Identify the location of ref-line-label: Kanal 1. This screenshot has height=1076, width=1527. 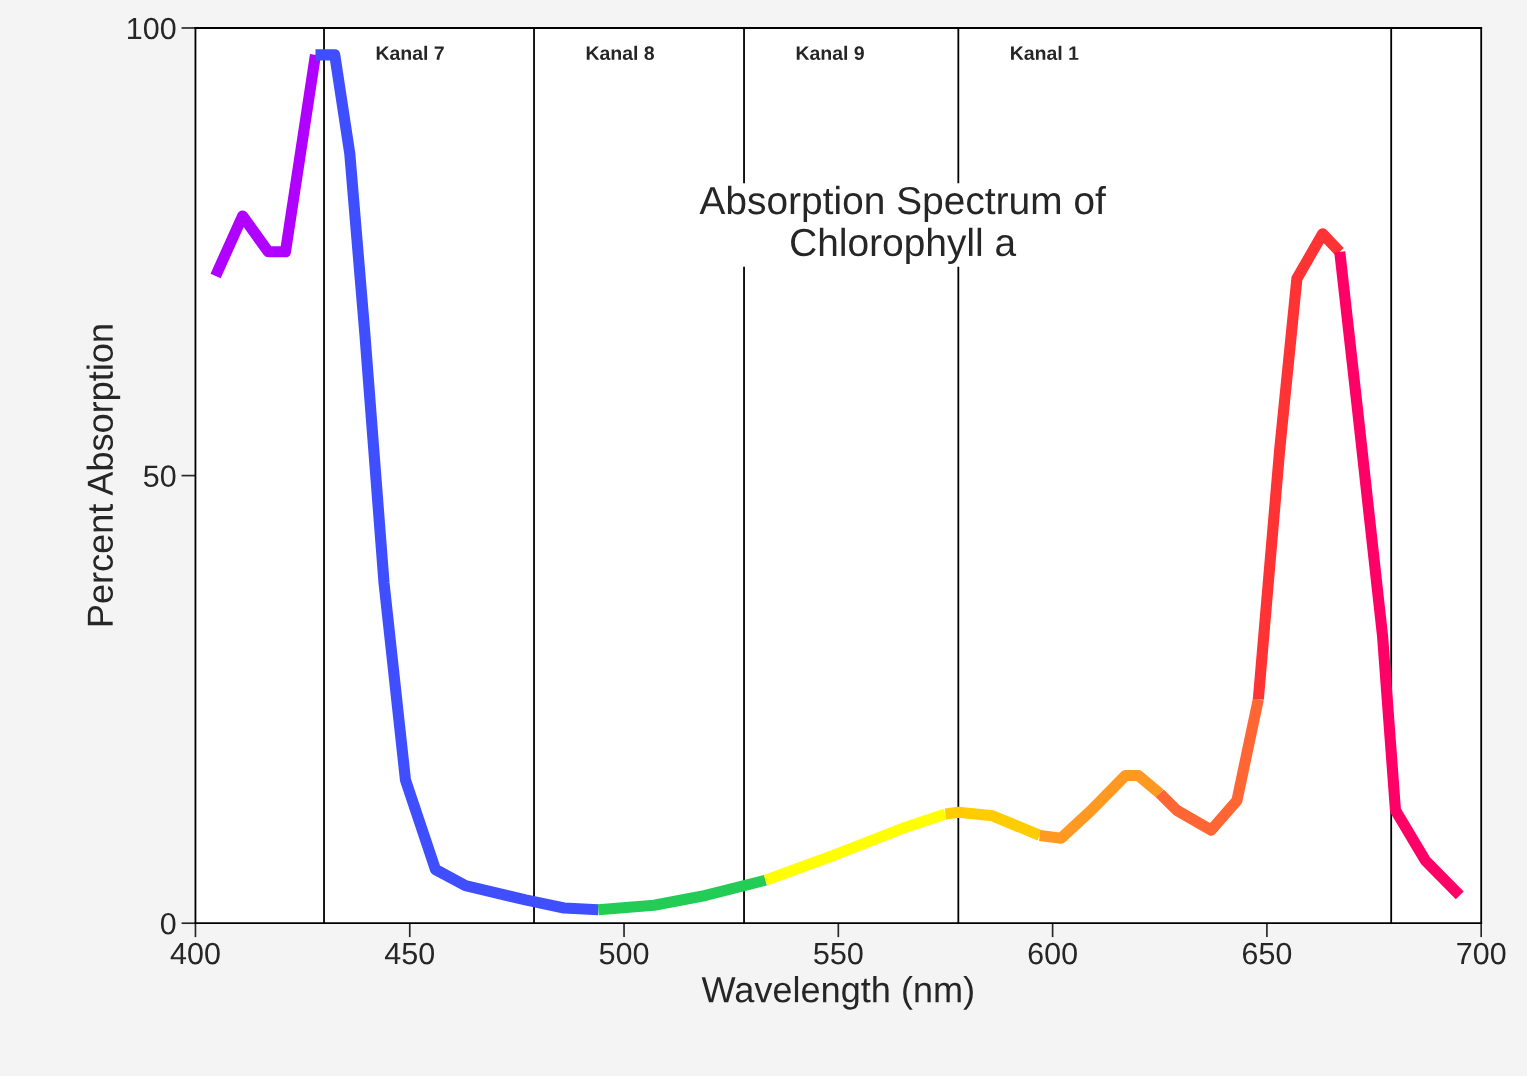
(1045, 53).